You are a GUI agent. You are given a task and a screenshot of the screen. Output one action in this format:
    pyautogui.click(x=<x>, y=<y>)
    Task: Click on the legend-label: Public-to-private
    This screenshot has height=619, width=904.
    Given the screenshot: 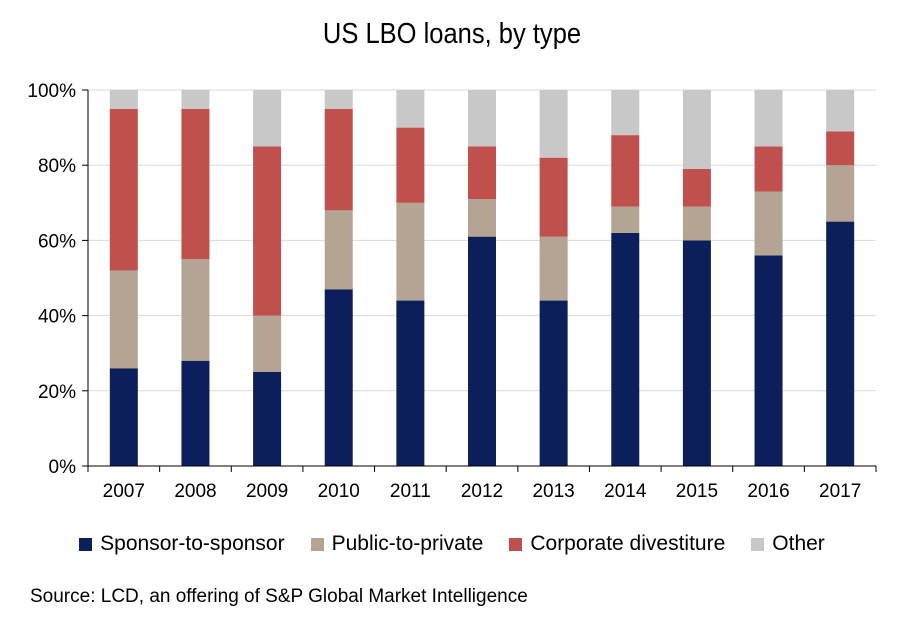 What is the action you would take?
    pyautogui.click(x=407, y=543)
    